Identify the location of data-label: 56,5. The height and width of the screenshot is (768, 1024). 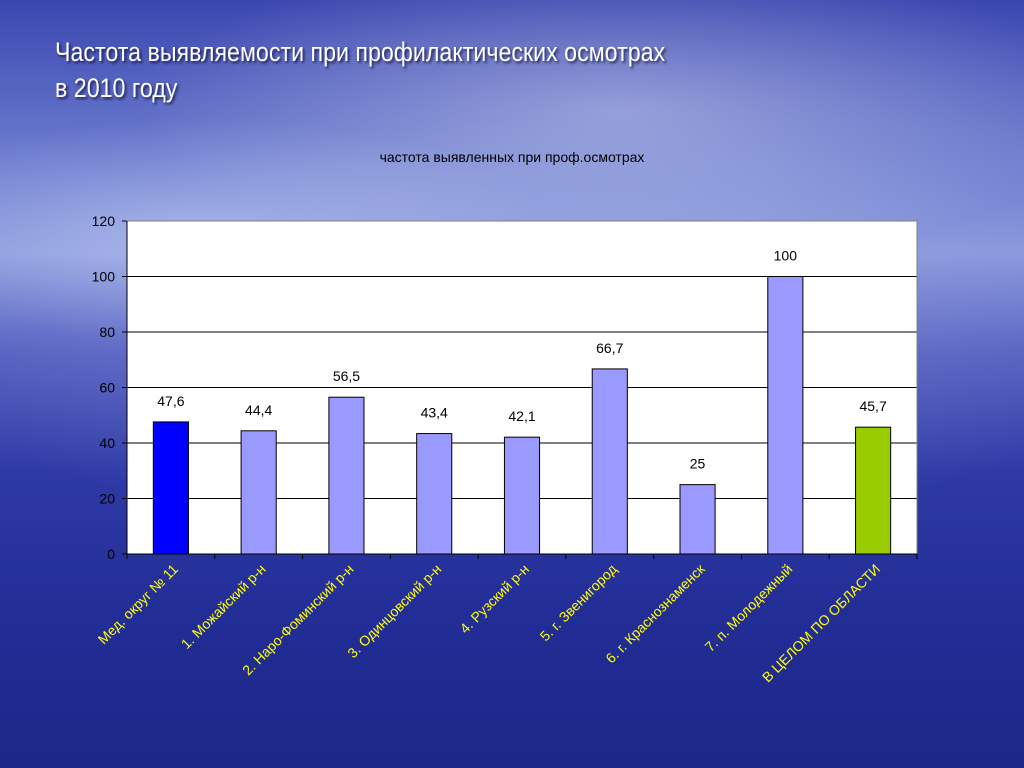
(346, 376).